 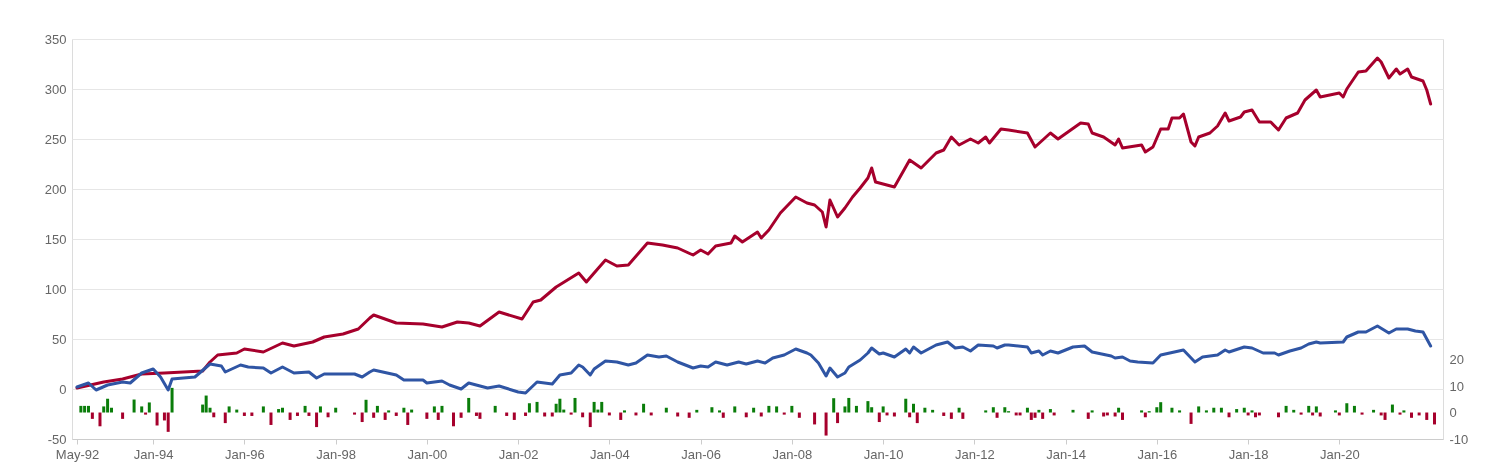 What do you see at coordinates (55, 239) in the screenshot?
I see `y-tick-label: 150` at bounding box center [55, 239].